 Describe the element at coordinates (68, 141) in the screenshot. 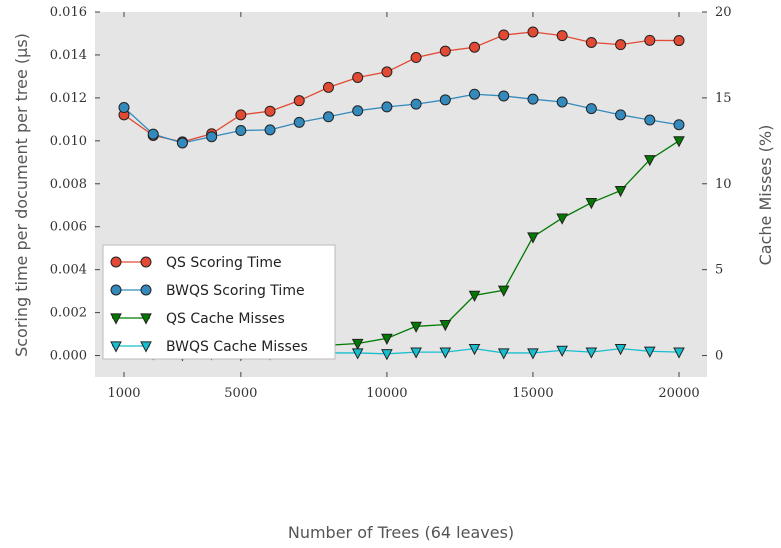

I see `y-tick-label: 0.010` at that location.